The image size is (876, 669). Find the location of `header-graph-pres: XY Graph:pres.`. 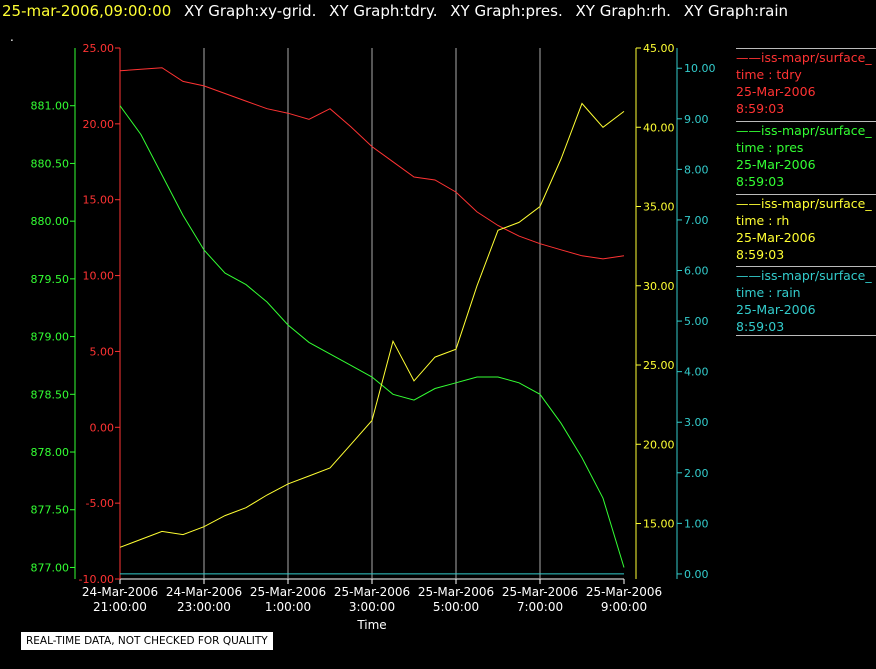

header-graph-pres: XY Graph:pres. is located at coordinates (506, 11).